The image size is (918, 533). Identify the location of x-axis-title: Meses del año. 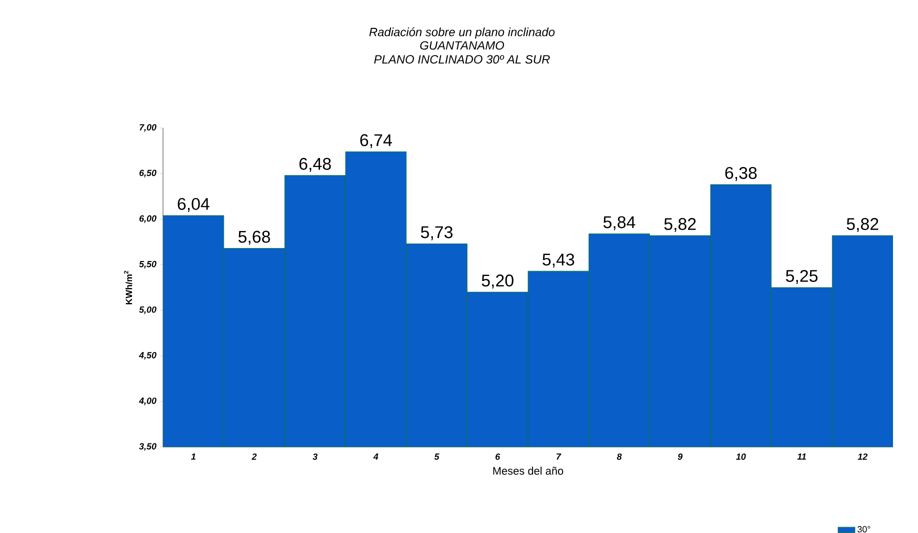
(528, 470).